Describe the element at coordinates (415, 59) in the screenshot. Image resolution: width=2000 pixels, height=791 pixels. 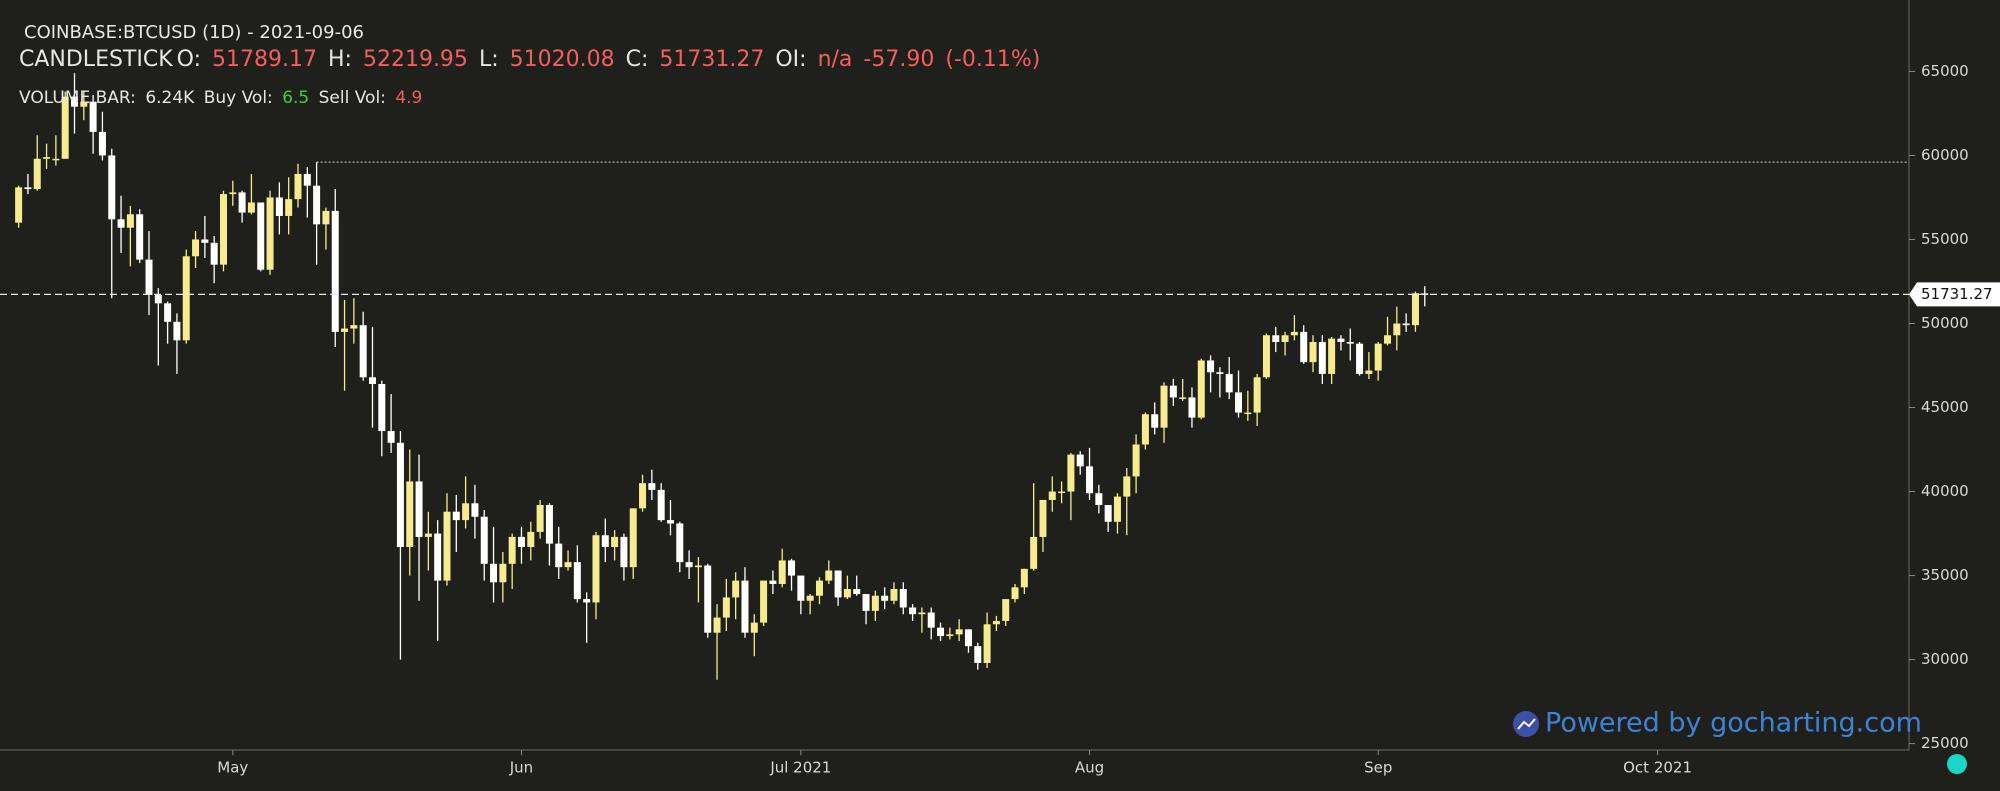
I see `ohlc-value: 52219.95` at that location.